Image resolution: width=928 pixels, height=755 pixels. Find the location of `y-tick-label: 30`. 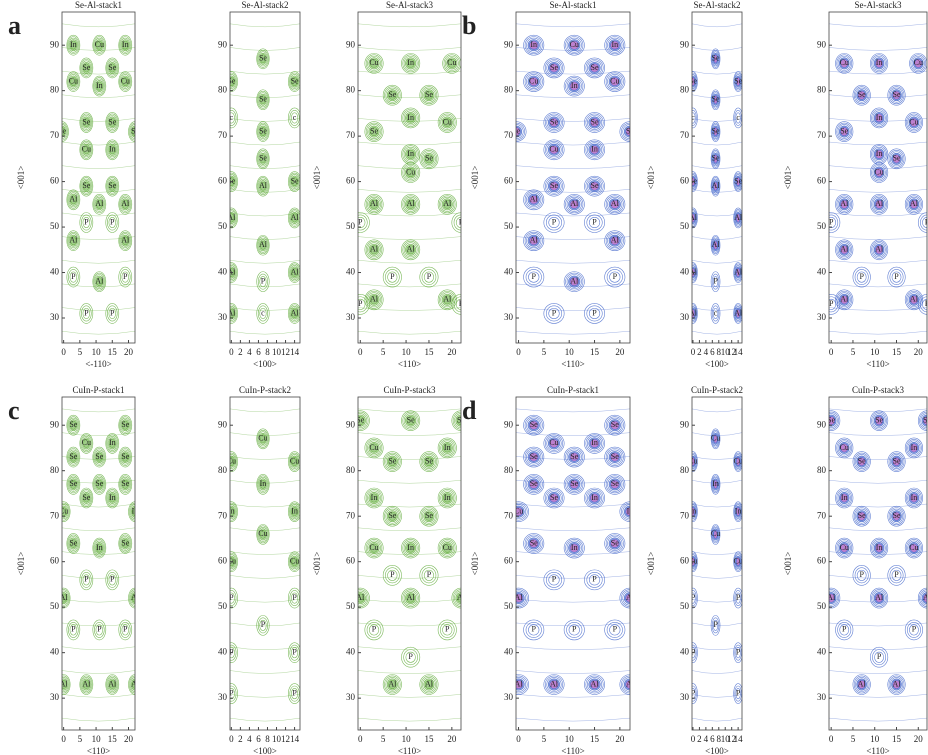

y-tick-label: 30 is located at coordinates (351, 317).